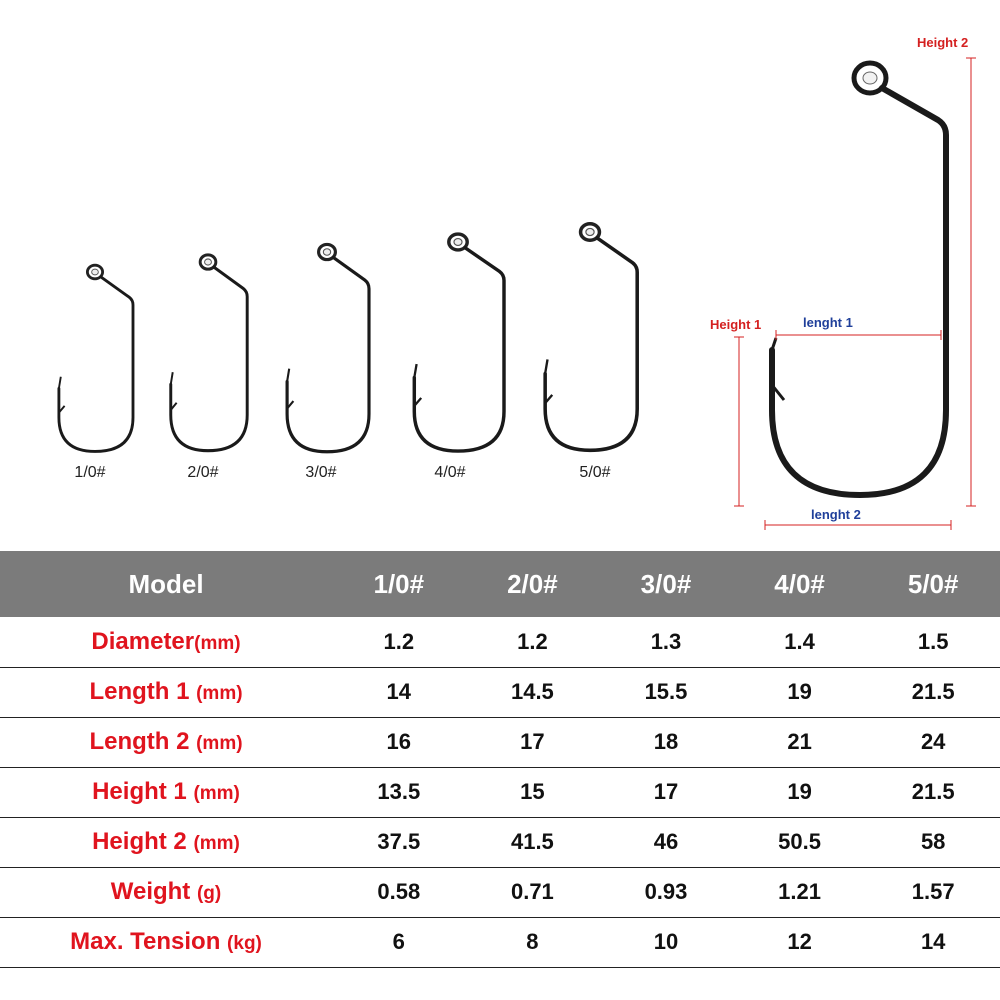 This screenshot has width=1000, height=1000. What do you see at coordinates (209, 893) in the screenshot?
I see `row-unit: (g)` at bounding box center [209, 893].